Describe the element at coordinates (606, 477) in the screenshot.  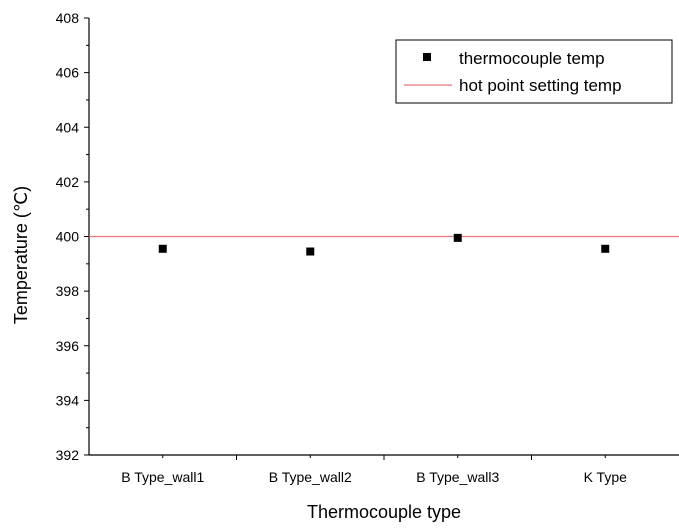
I see `x-tick-label-3: K Type` at that location.